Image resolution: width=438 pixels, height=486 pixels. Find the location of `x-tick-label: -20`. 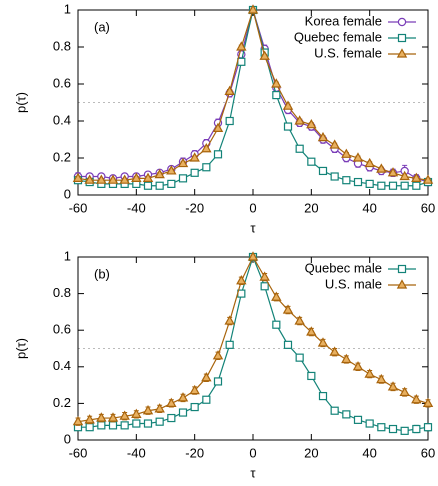

x-tick-label: -20 is located at coordinates (194, 452).